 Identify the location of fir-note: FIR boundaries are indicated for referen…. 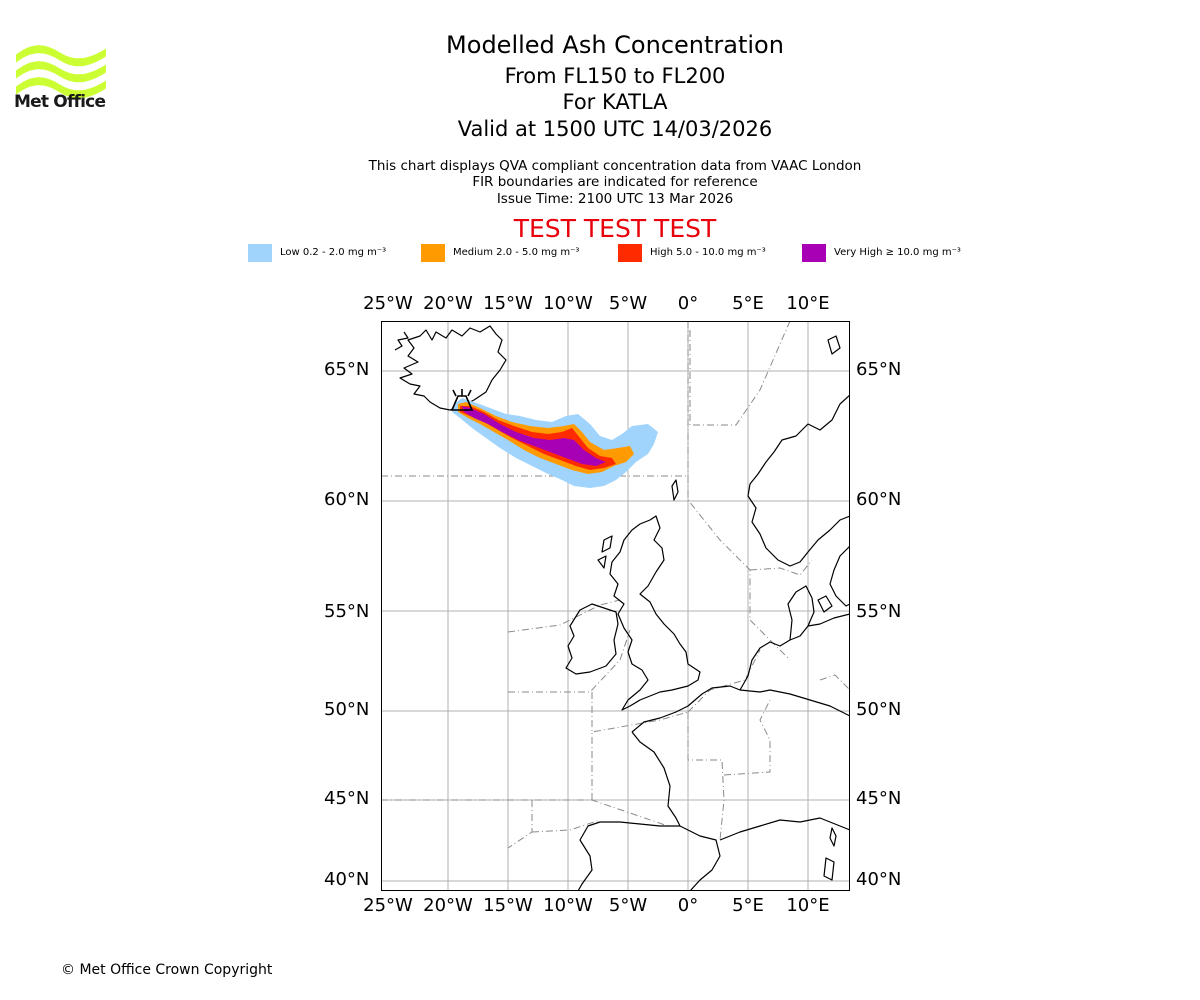
(615, 182).